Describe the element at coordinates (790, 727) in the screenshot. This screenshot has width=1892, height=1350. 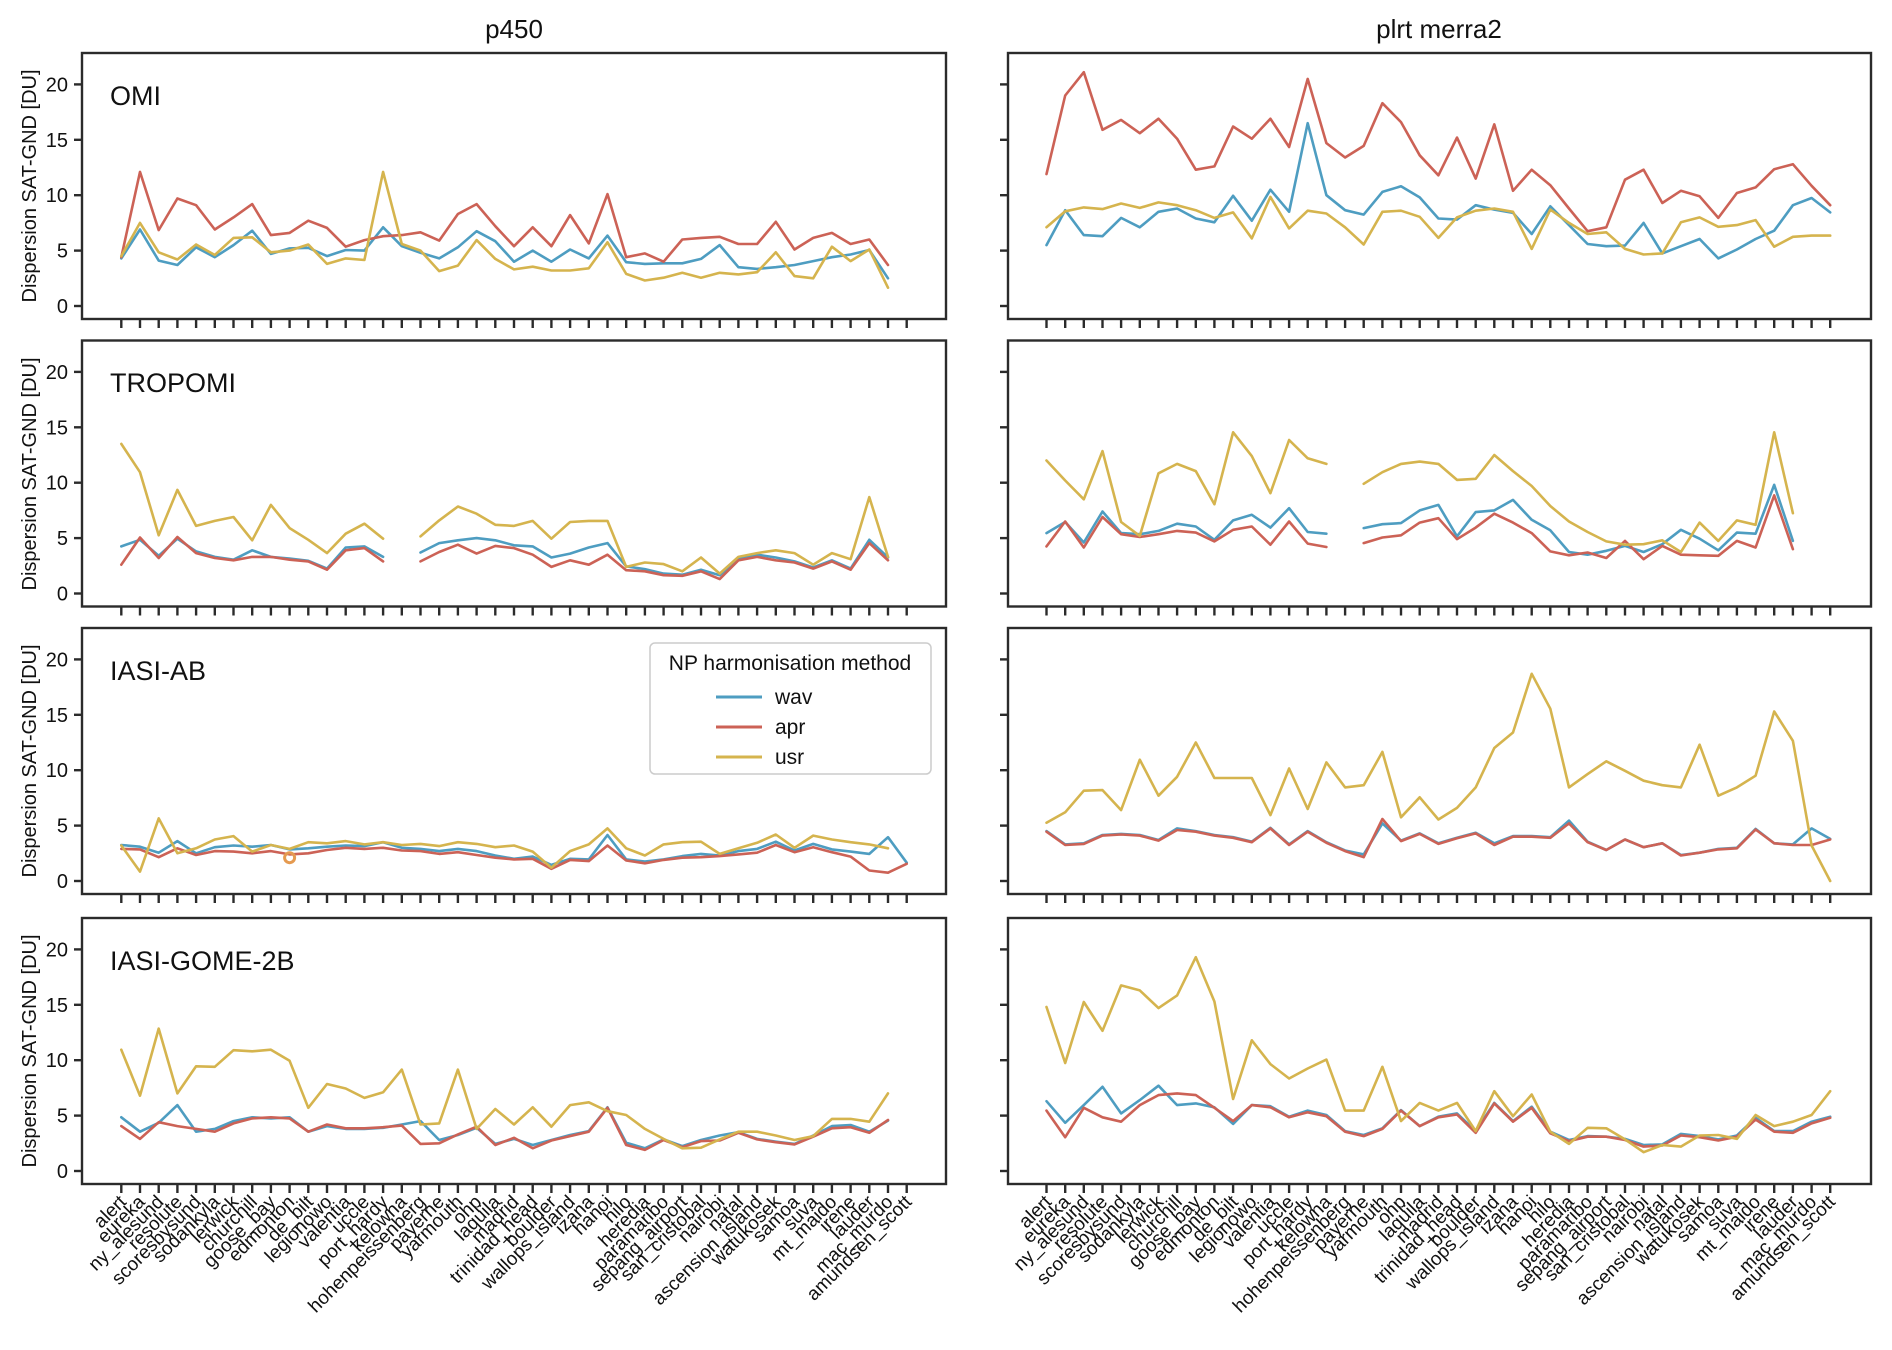
I see `svg-text: apr` at that location.